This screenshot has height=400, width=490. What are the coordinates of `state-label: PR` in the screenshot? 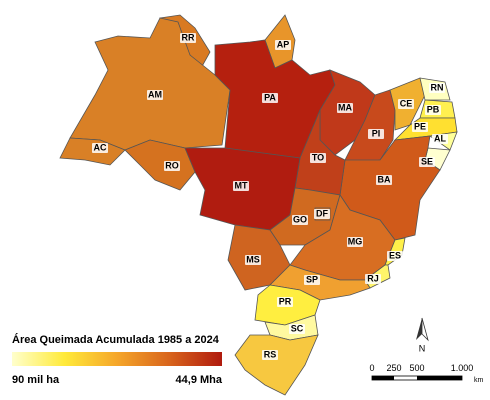 It's located at (285, 301).